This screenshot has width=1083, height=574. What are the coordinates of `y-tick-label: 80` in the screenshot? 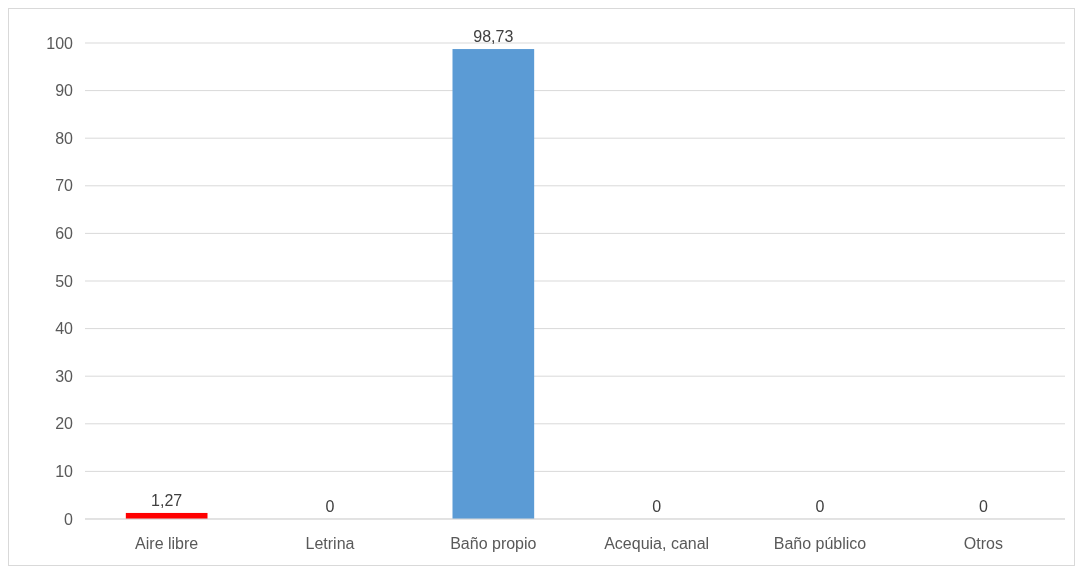 It's located at (64, 138).